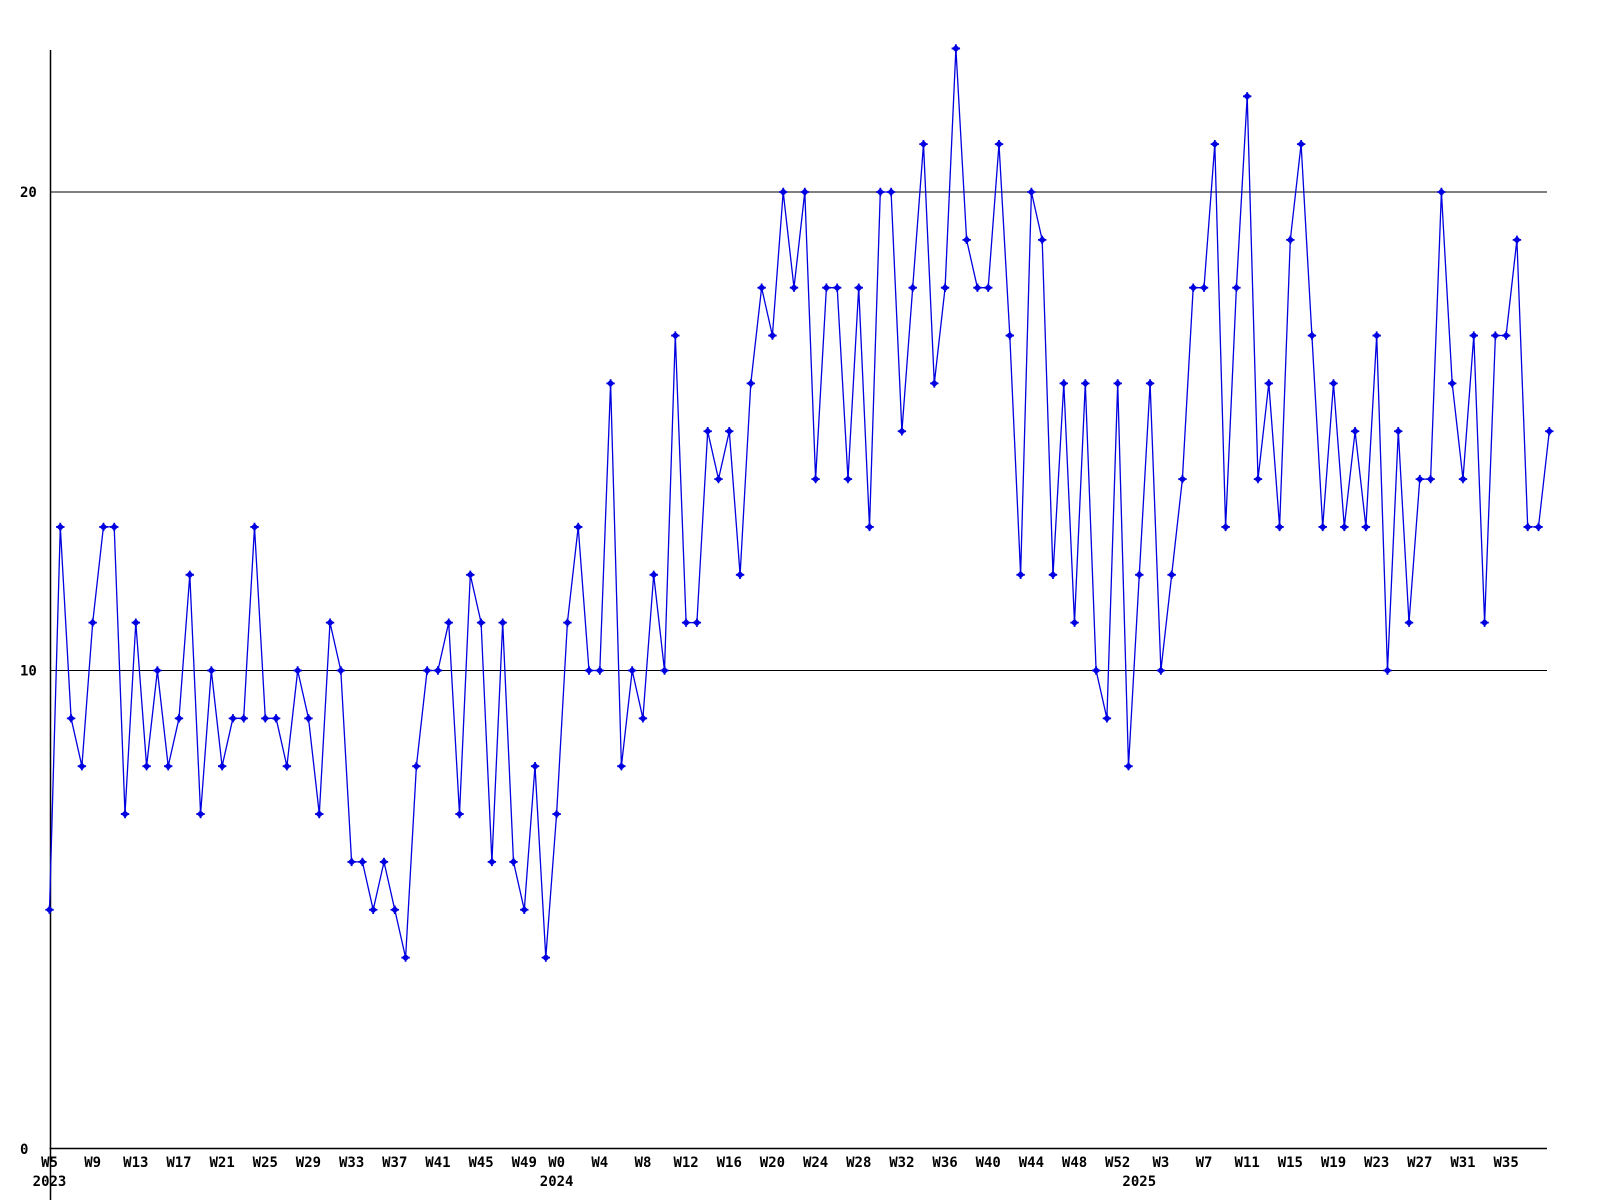 The image size is (1600, 1200). Describe the element at coordinates (1376, 1163) in the screenshot. I see `x-tick-label: W23` at that location.